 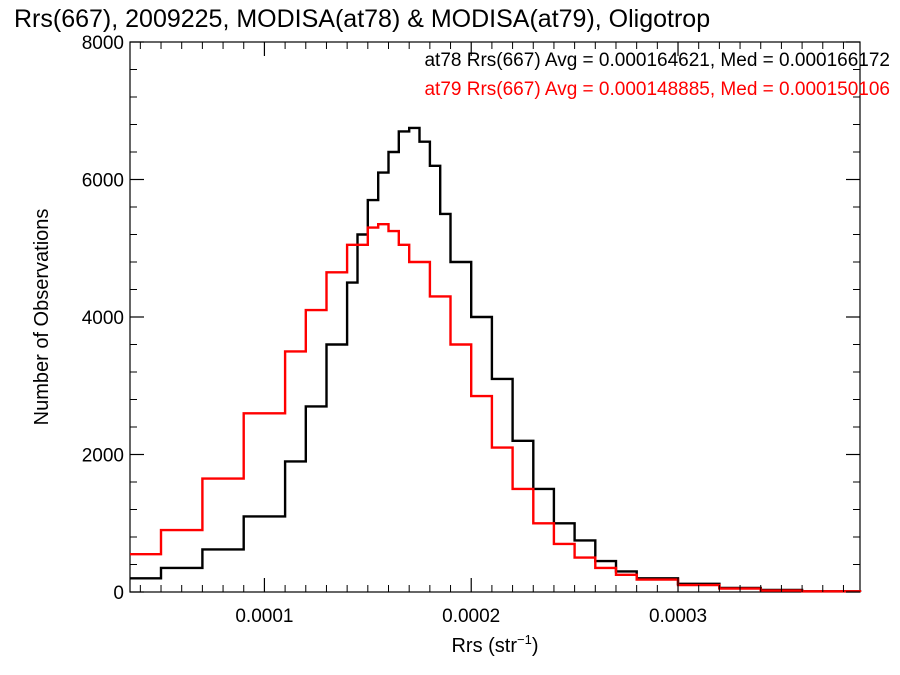 I want to click on x-tick-label: 0.0003, so click(x=678, y=616).